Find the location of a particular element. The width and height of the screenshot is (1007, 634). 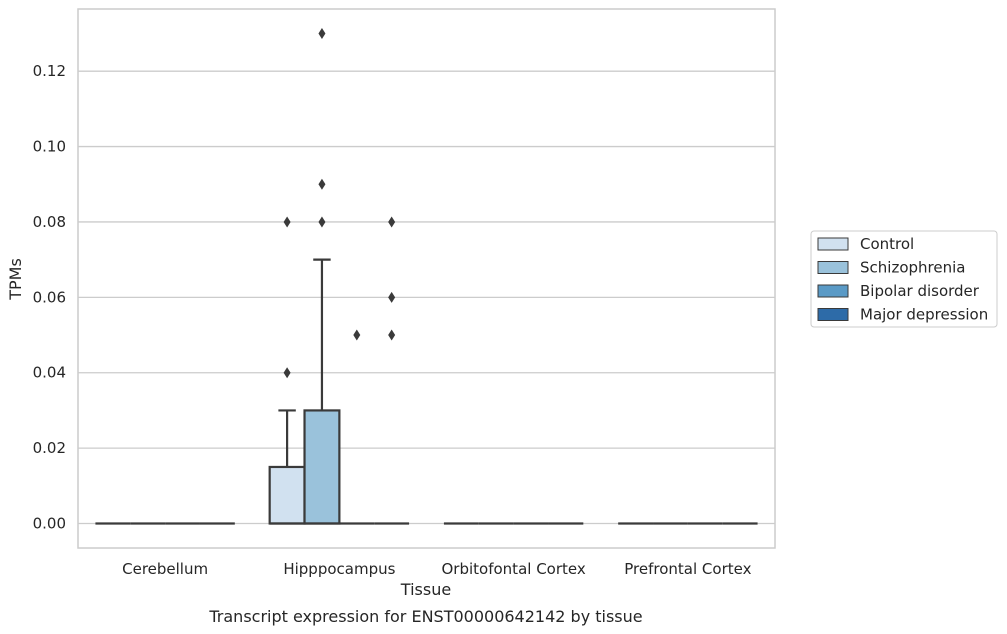

box-schizophrenia is located at coordinates (322, 276).